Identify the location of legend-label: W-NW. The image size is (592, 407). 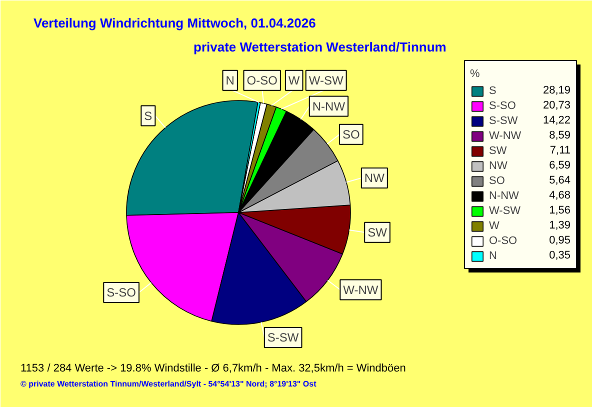
(505, 136).